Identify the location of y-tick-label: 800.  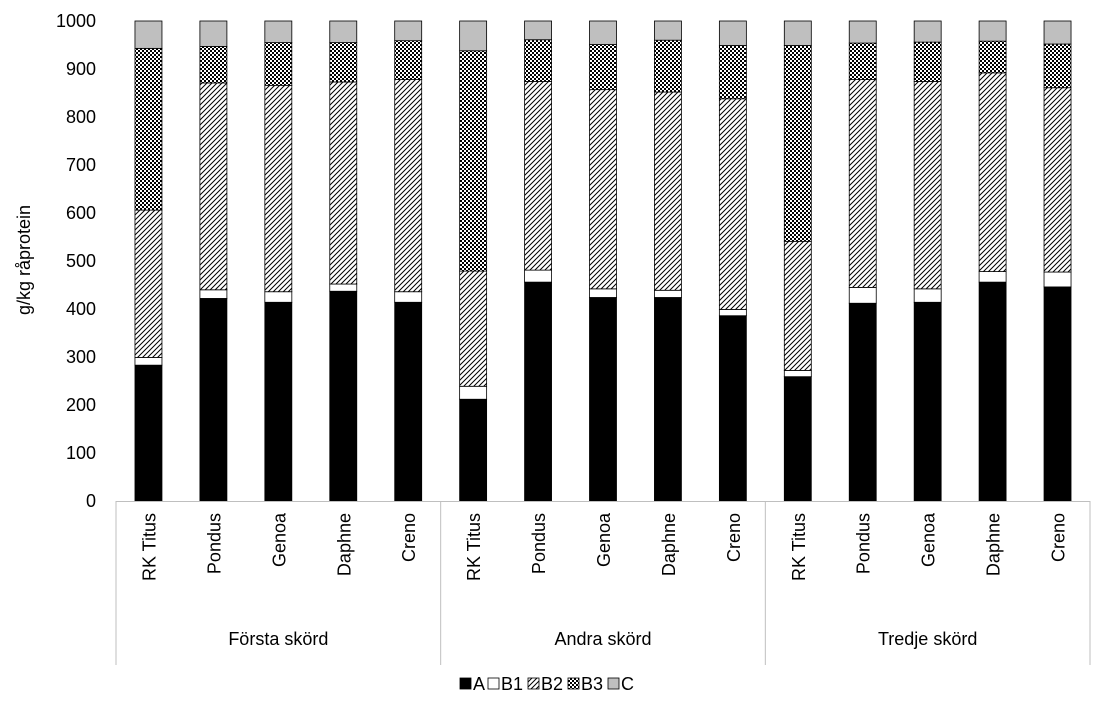
(81, 117).